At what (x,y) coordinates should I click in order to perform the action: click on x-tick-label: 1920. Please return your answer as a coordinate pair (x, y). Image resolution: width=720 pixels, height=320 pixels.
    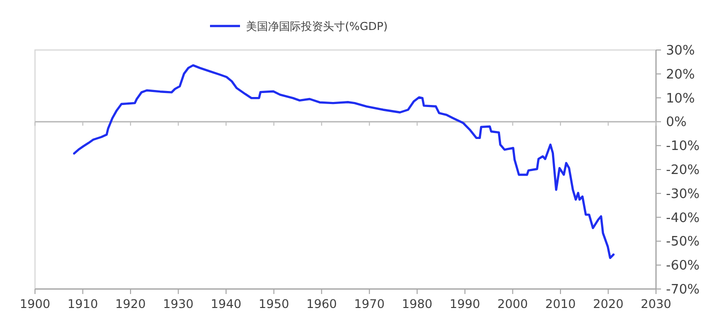
    Looking at the image, I should click on (130, 304).